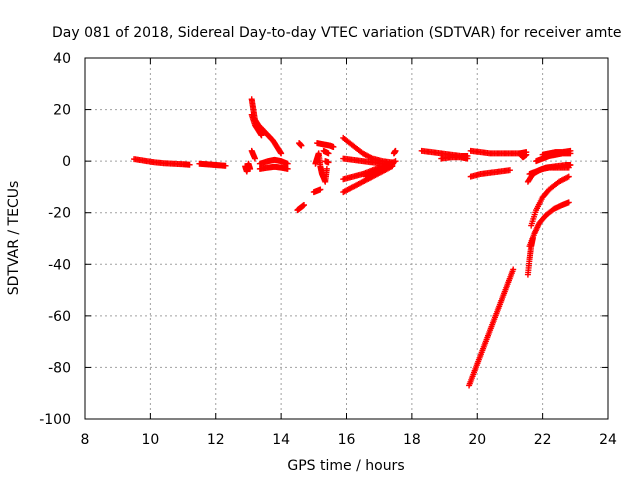 The image size is (640, 480). I want to click on x-axis-label: GPS time / hours, so click(345, 466).